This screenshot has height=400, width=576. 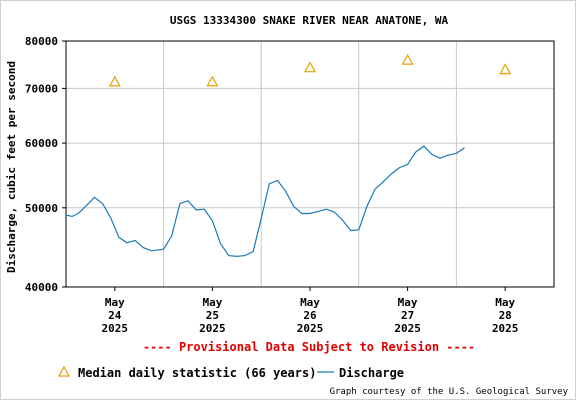 What do you see at coordinates (64, 371) in the screenshot?
I see `legend-median-triangle-icon` at bounding box center [64, 371].